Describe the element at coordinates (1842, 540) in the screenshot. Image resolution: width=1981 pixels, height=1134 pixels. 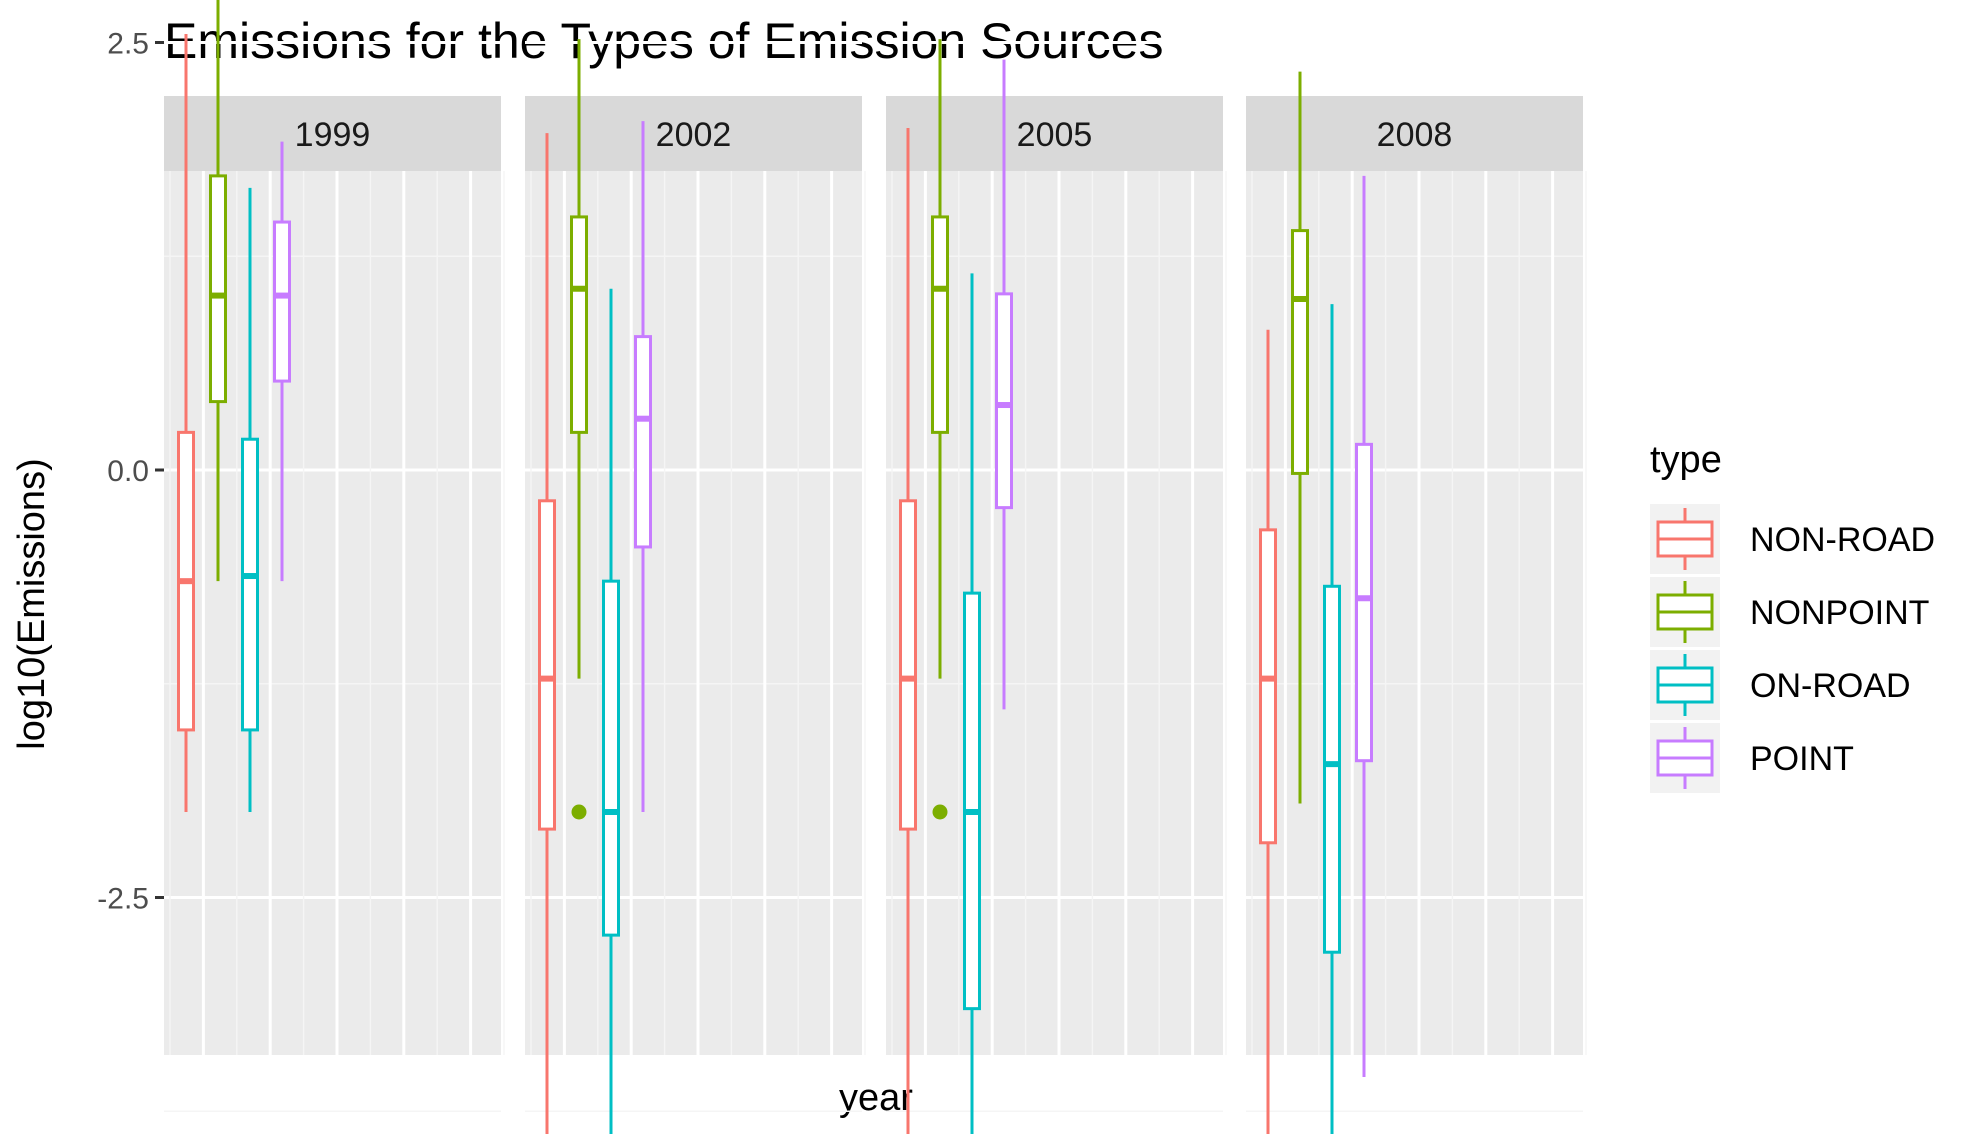
I see `legend-label: NON-ROAD` at that location.